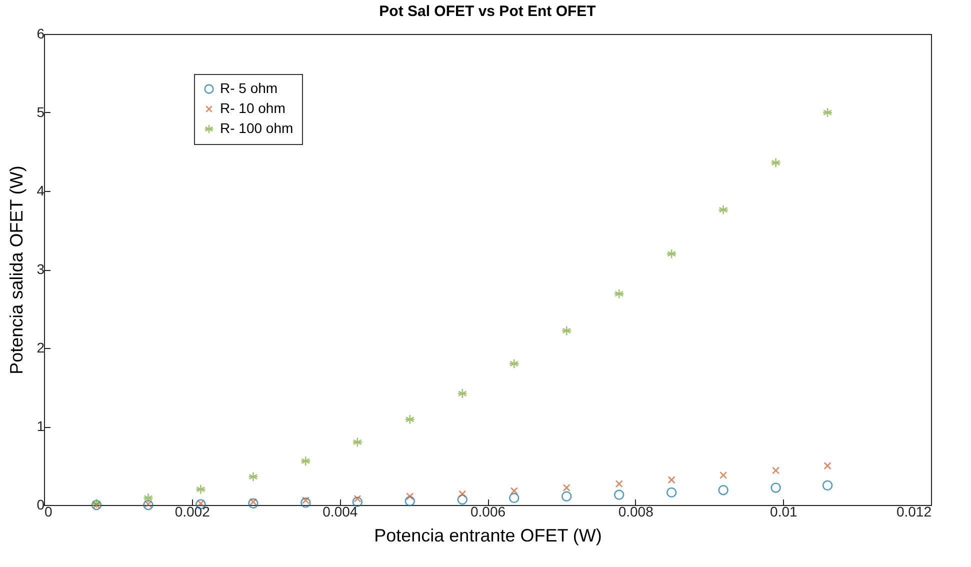 The height and width of the screenshot is (567, 971). What do you see at coordinates (16, 270) in the screenshot?
I see `y-axis-title: Potencia salida OFET (W)` at bounding box center [16, 270].